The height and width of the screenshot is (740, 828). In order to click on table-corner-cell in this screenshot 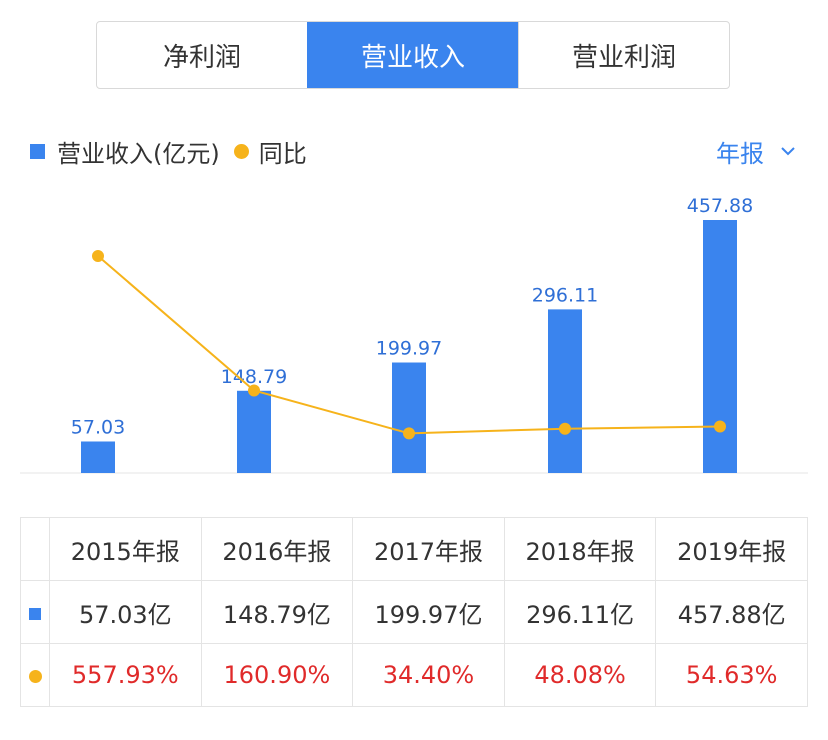, I will do `click(35, 549)`.